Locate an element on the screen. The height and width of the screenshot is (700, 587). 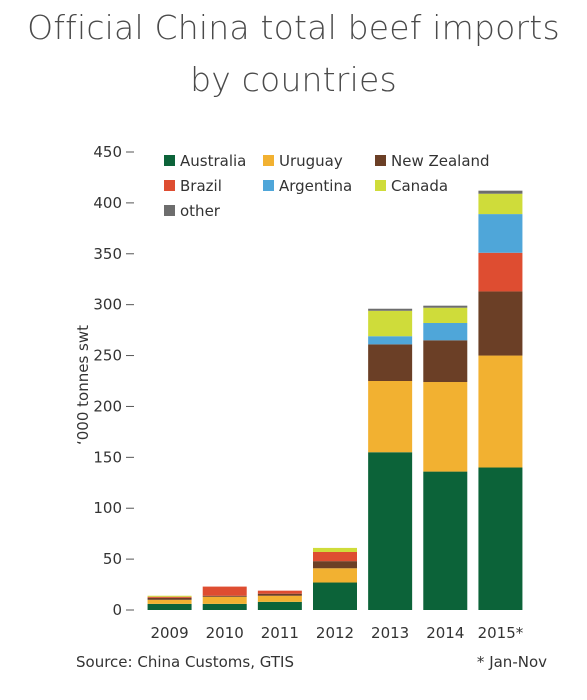
bar-segment-australia-2012 is located at coordinates (335, 596).